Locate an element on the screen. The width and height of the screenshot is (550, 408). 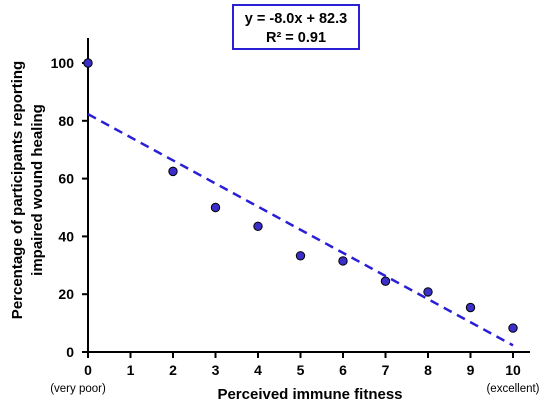
x-tick-label: 7 is located at coordinates (386, 370).